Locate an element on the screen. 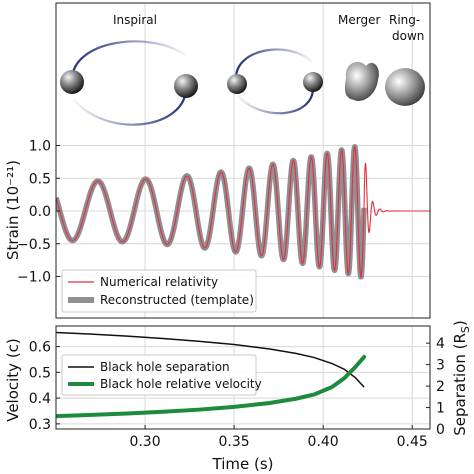 The image size is (474, 474). time-x-ticks: 0.30 0.35 0.40 0.45 is located at coordinates (278, 437).